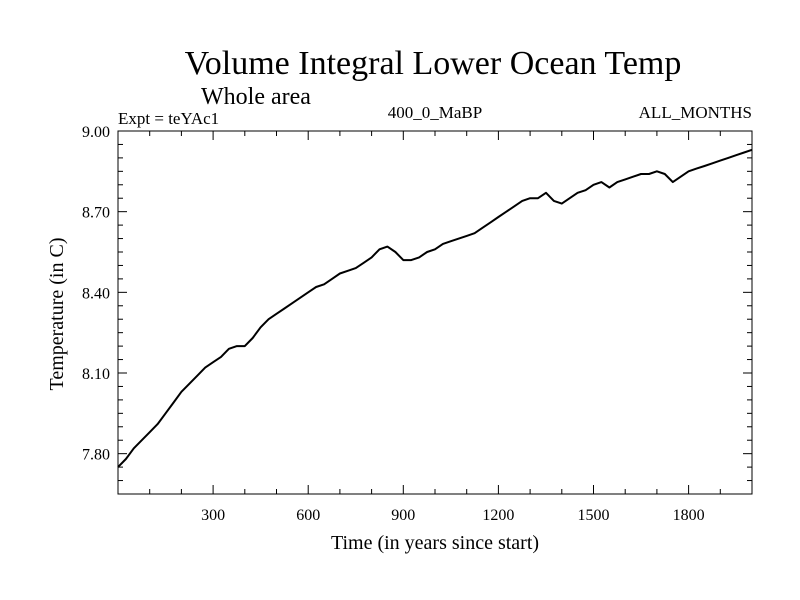 The image size is (800, 600). I want to click on x-tick-label: 1500, so click(594, 515).